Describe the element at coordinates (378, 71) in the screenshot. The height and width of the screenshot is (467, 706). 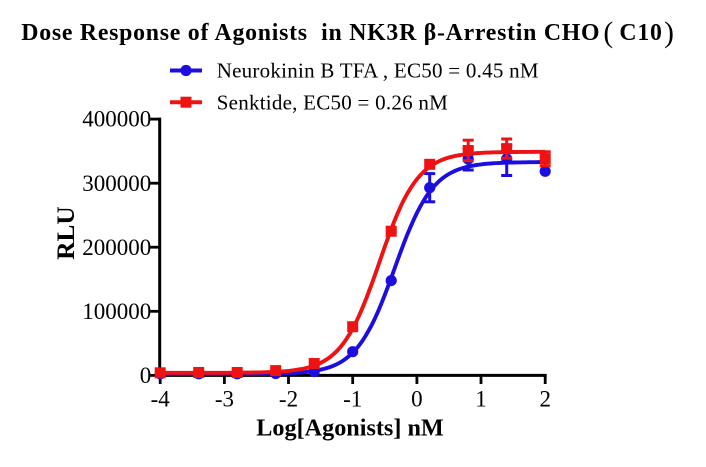
I see `svg-text:Neurokinin B TFA , EC50 = 0.45: Neurokinin B TFA , EC50 = 0.45 nM` at that location.